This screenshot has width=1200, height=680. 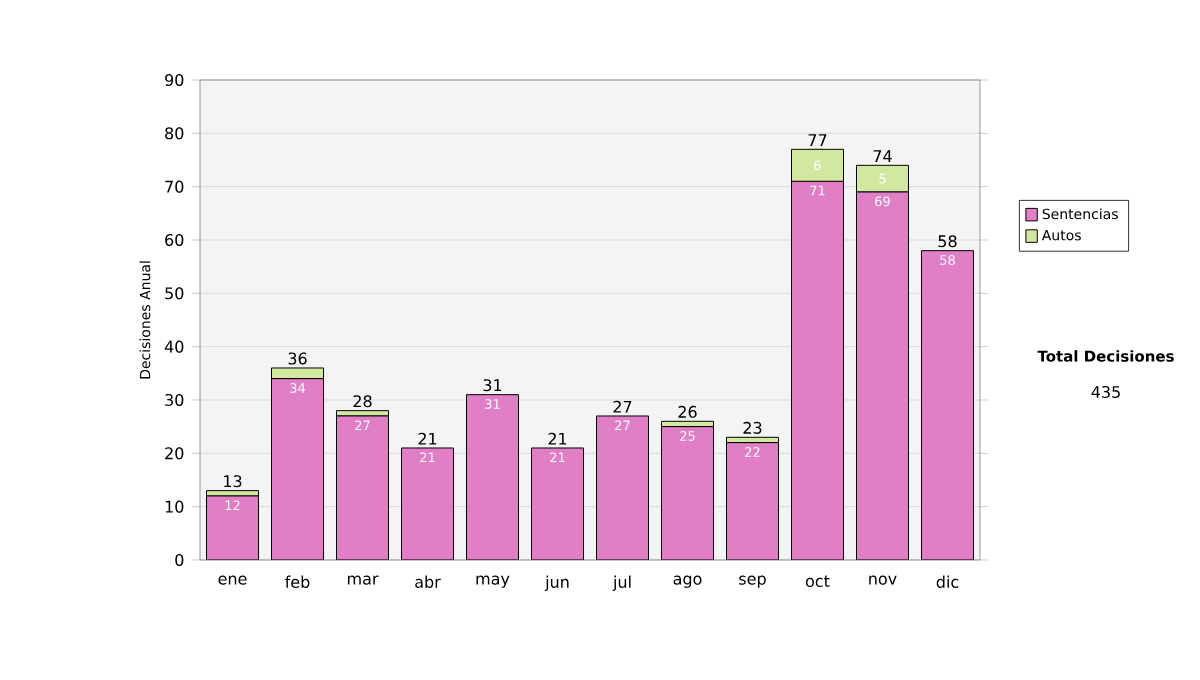 I want to click on x-tick-label: feb, so click(x=297, y=581).